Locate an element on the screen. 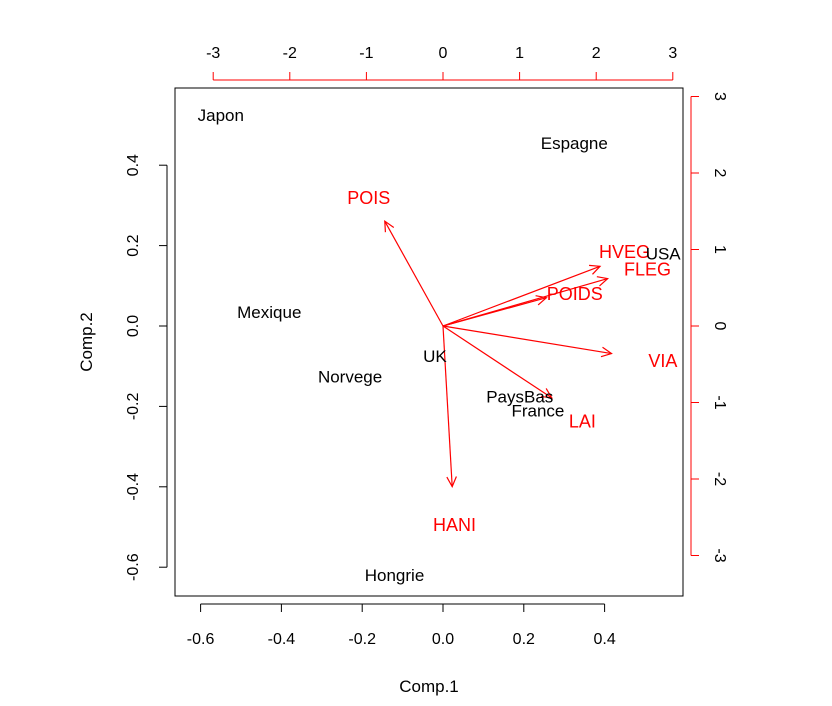 This screenshot has height=706, width=832. arrow-via-head is located at coordinates (606, 352).